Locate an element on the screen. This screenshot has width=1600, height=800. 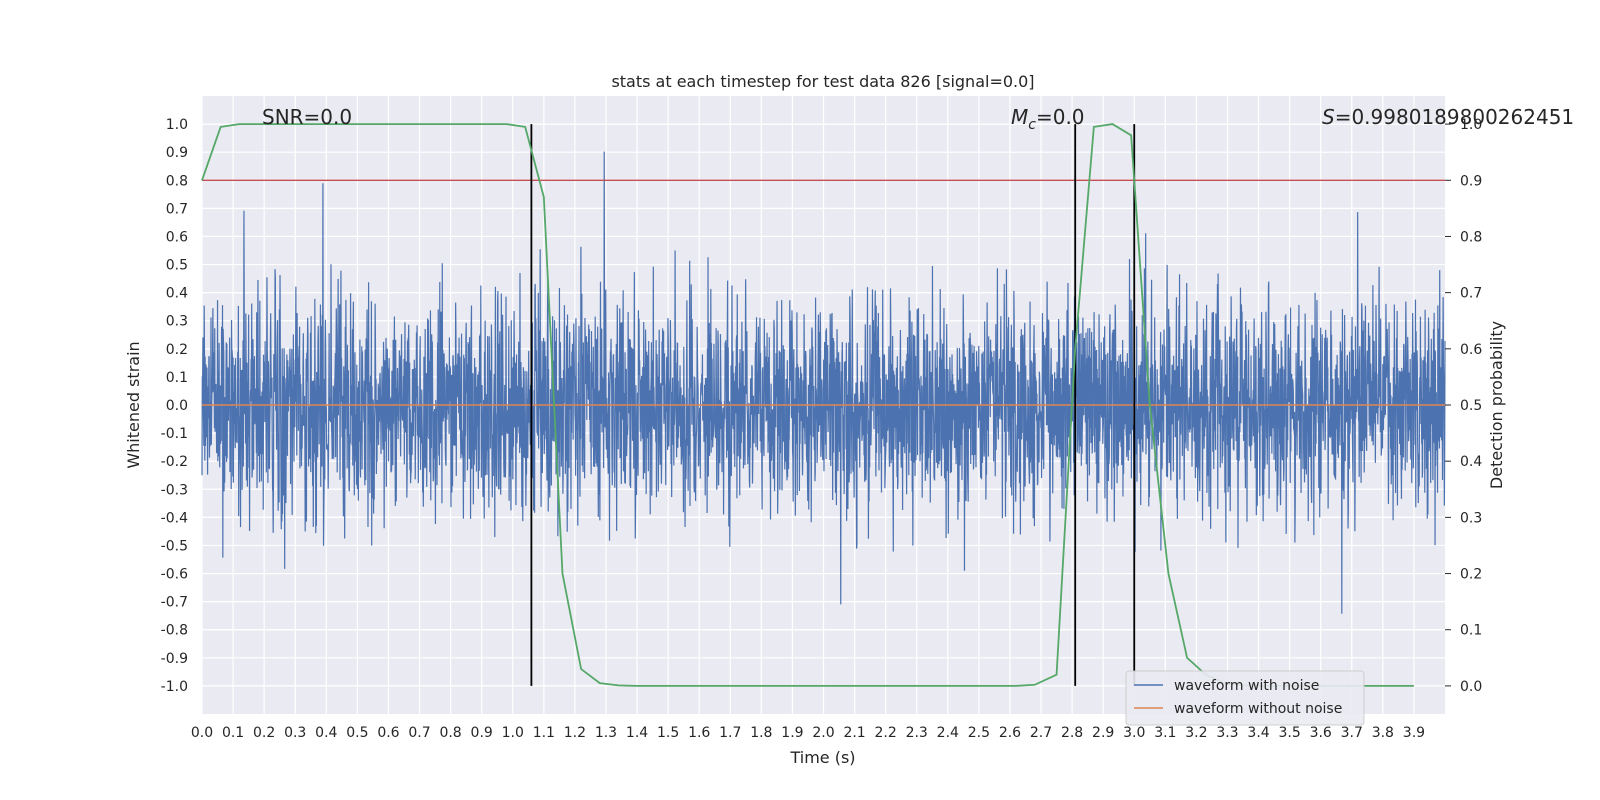
y-tick-label: -1.0 is located at coordinates (174, 687).